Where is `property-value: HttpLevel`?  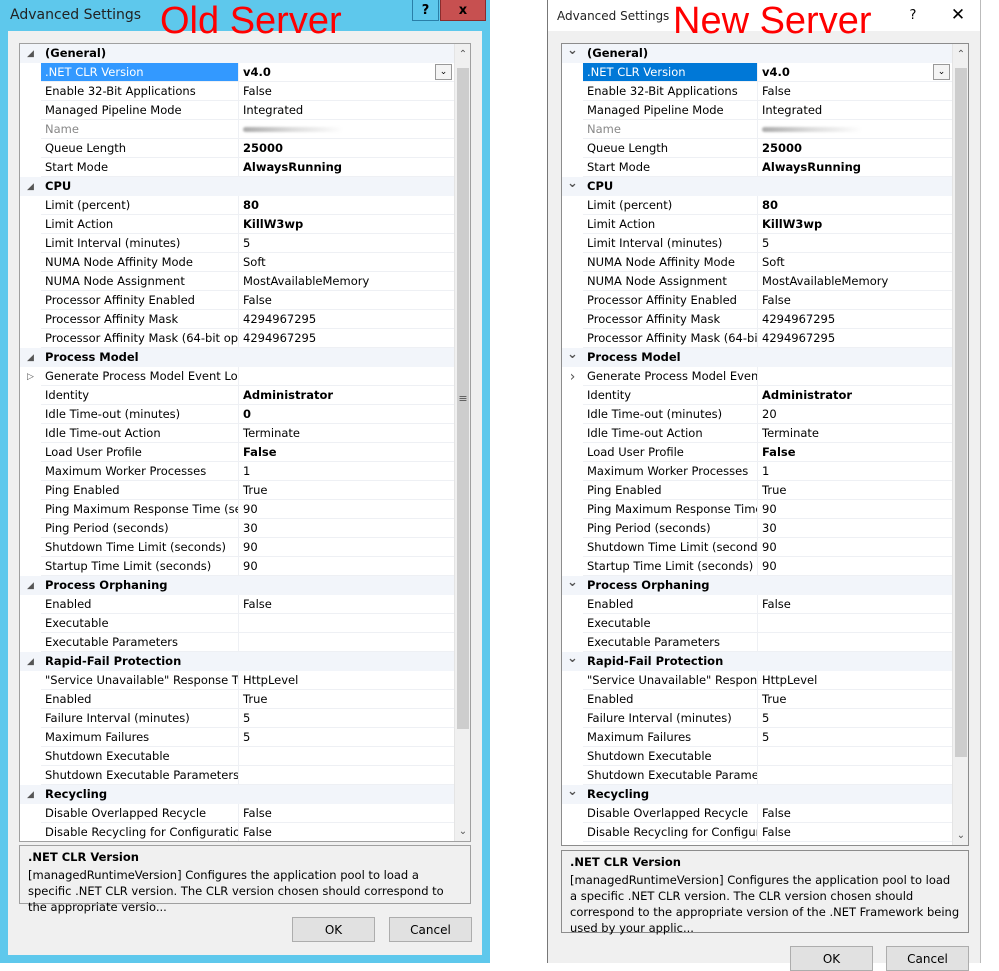
property-value: HttpLevel is located at coordinates (346, 680).